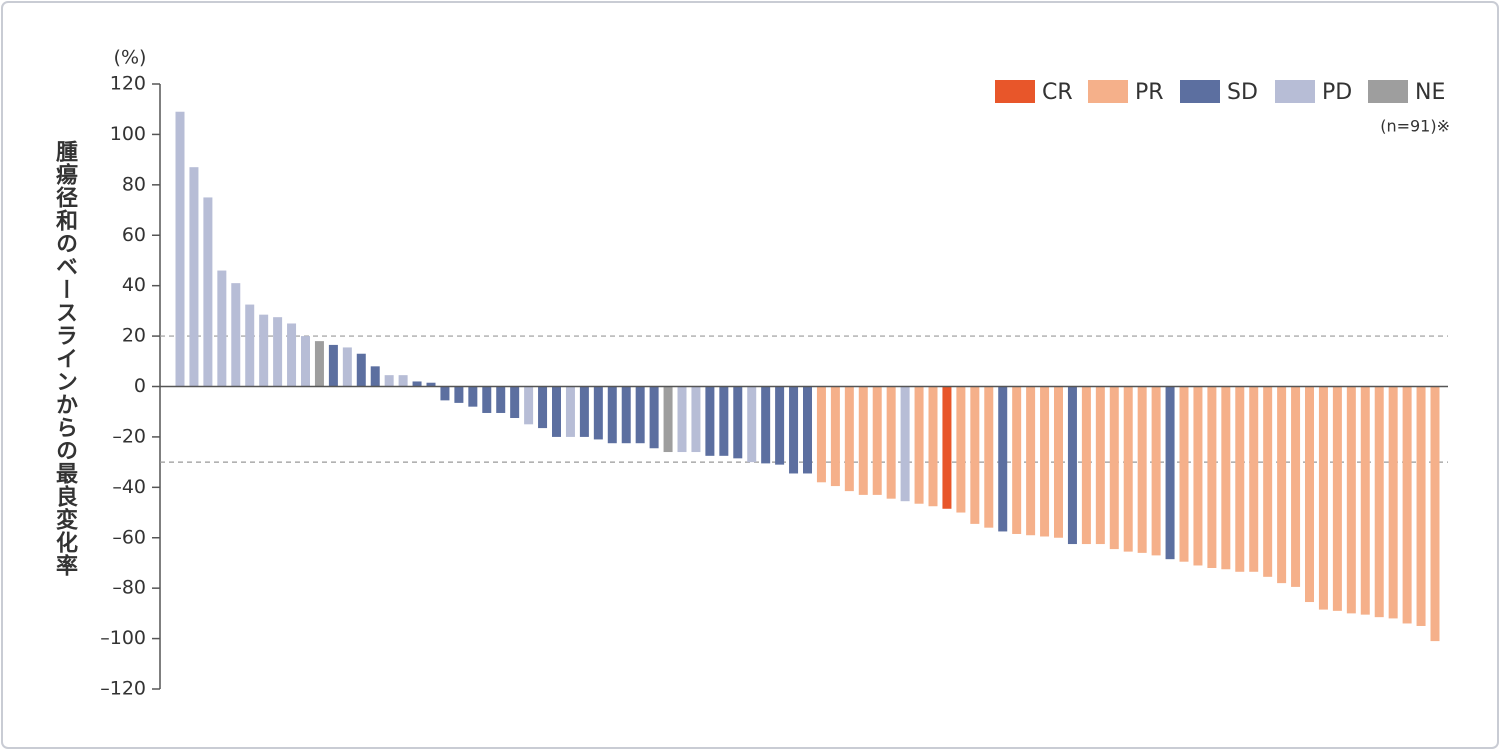 The width and height of the screenshot is (1500, 750). I want to click on note: (n=91)※, so click(1415, 126).